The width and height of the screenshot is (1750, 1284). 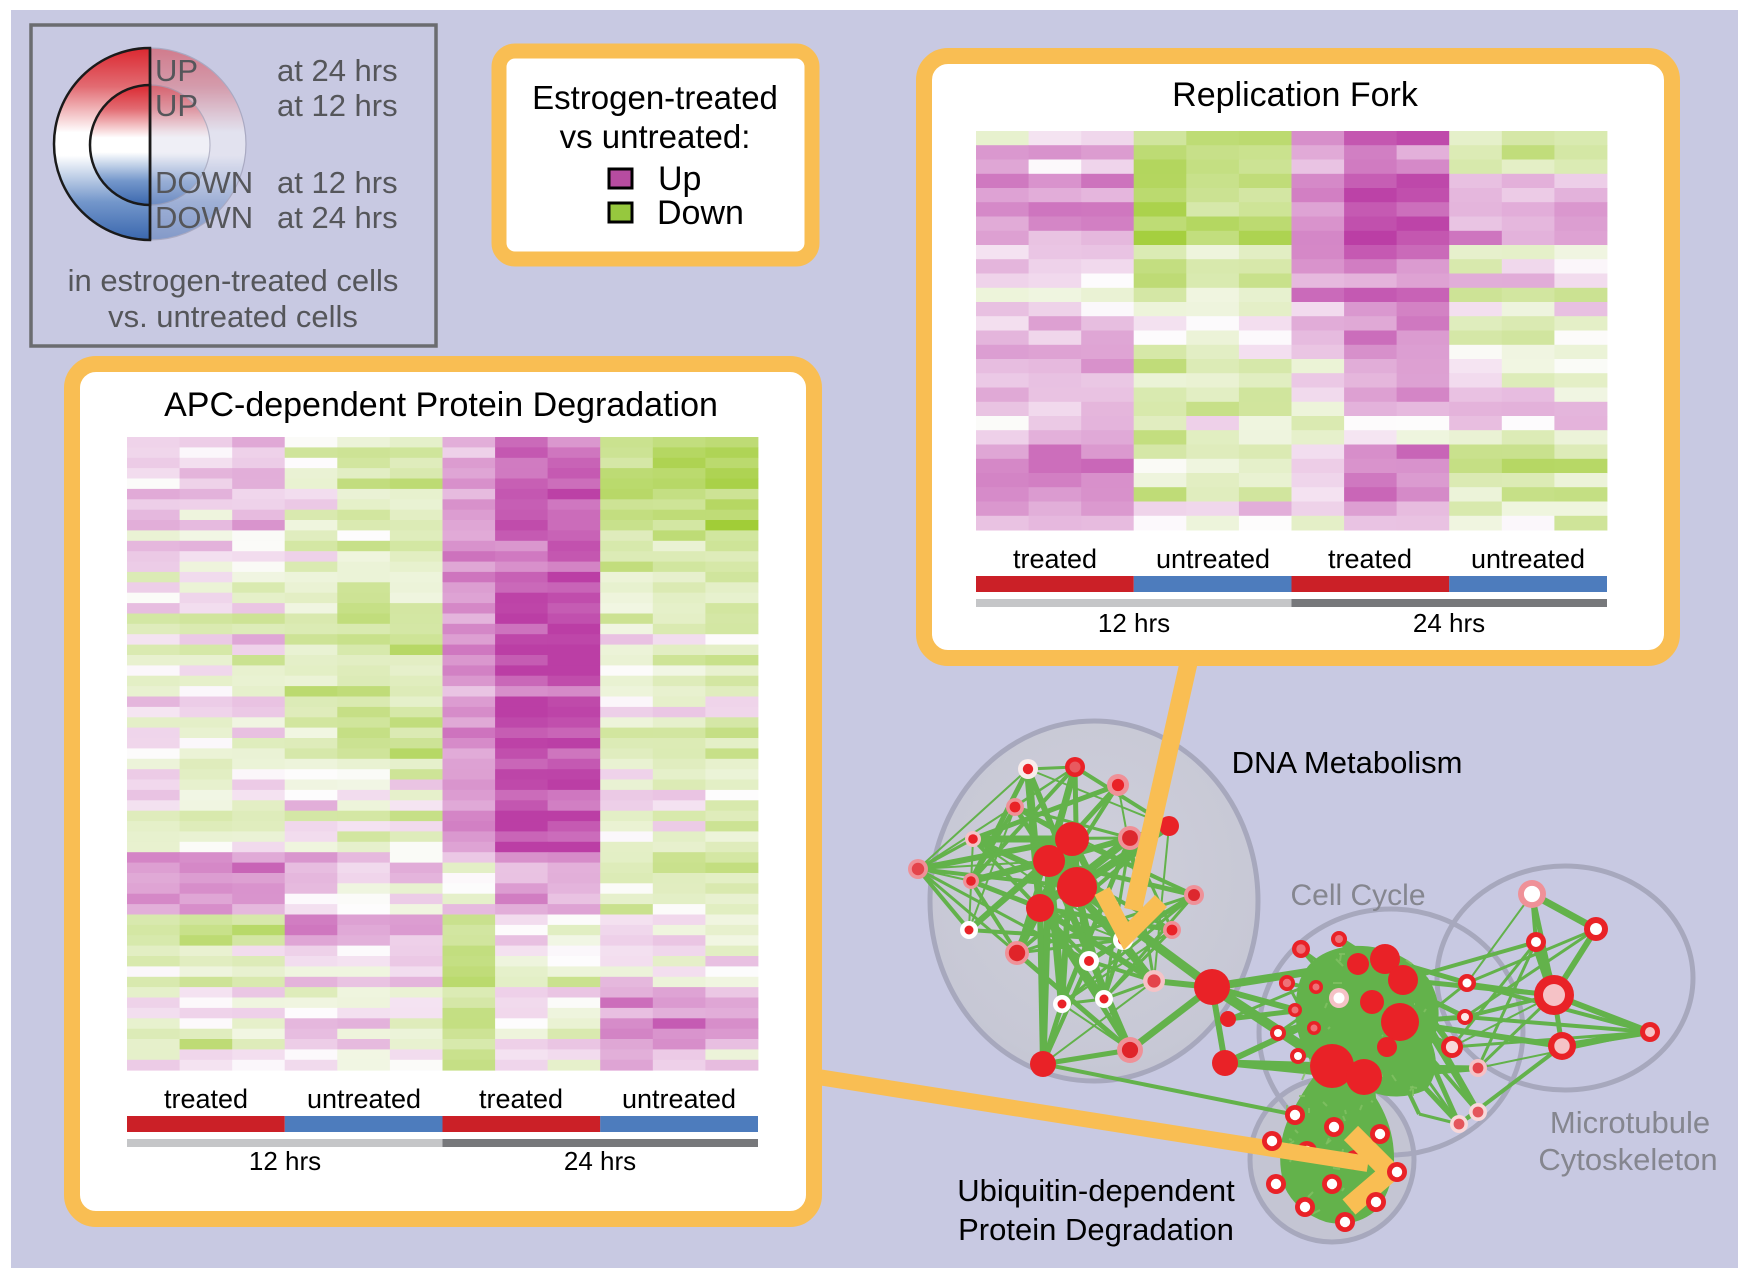 What do you see at coordinates (1347, 762) in the screenshot?
I see `svg-text: DNA Metabolism` at bounding box center [1347, 762].